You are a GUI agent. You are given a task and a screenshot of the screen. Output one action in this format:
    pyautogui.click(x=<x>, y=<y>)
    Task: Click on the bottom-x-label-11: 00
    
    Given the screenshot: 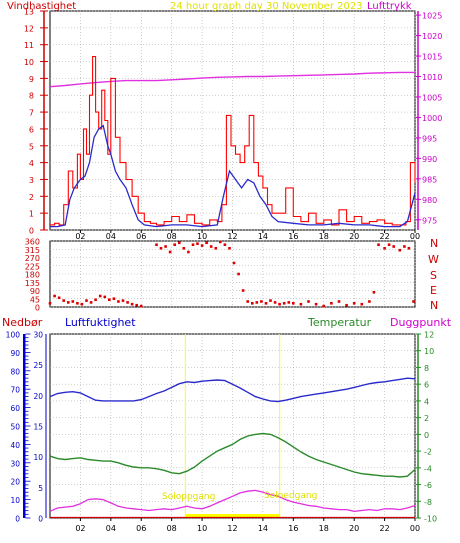 What is the action you would take?
    pyautogui.click(x=415, y=528)
    